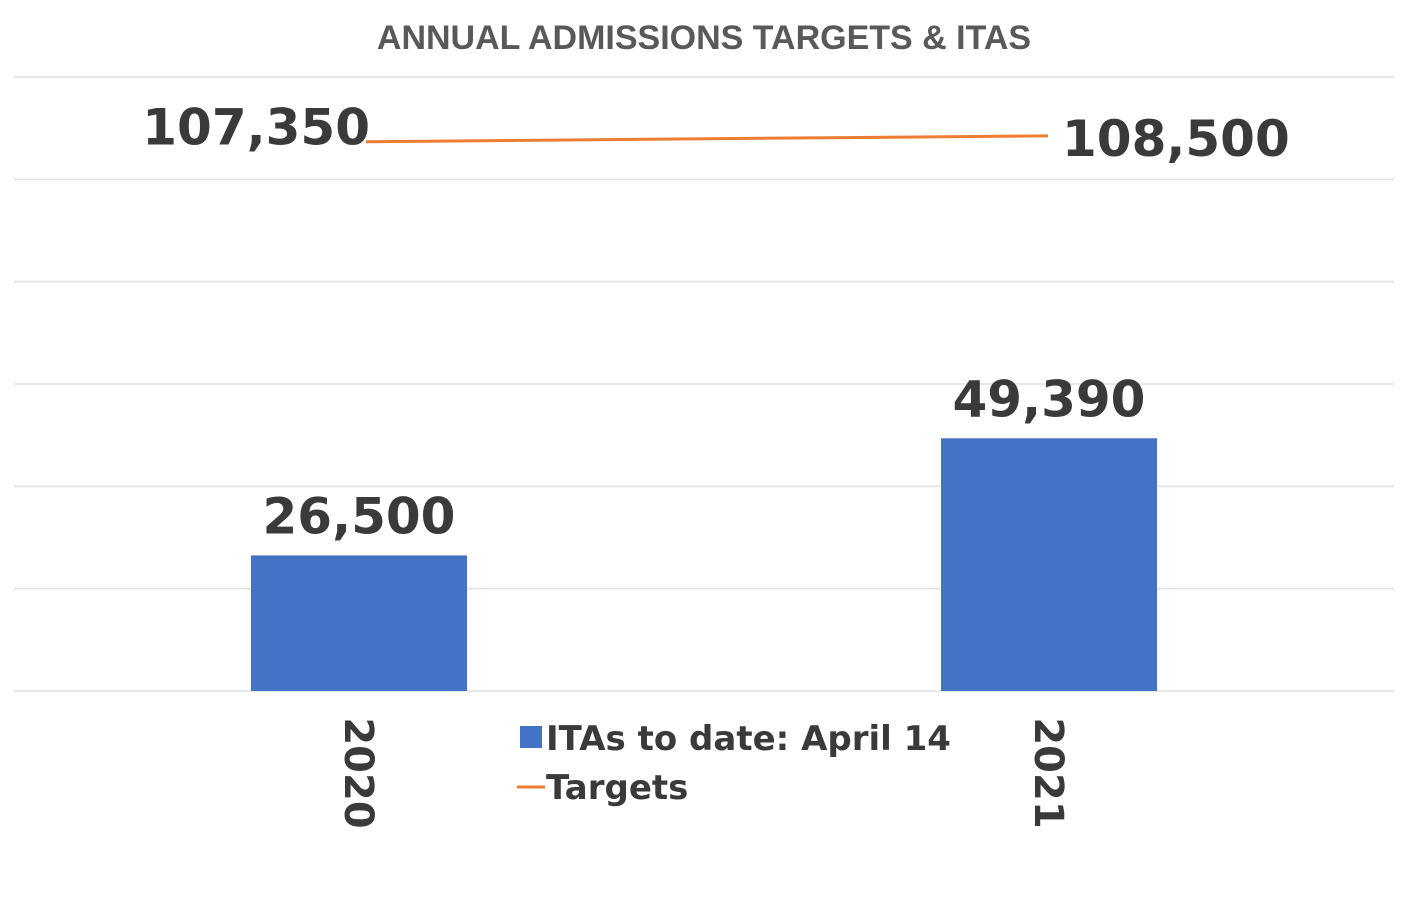 The width and height of the screenshot is (1408, 900). Describe the element at coordinates (617, 788) in the screenshot. I see `legend-label-targets: Targets` at that location.